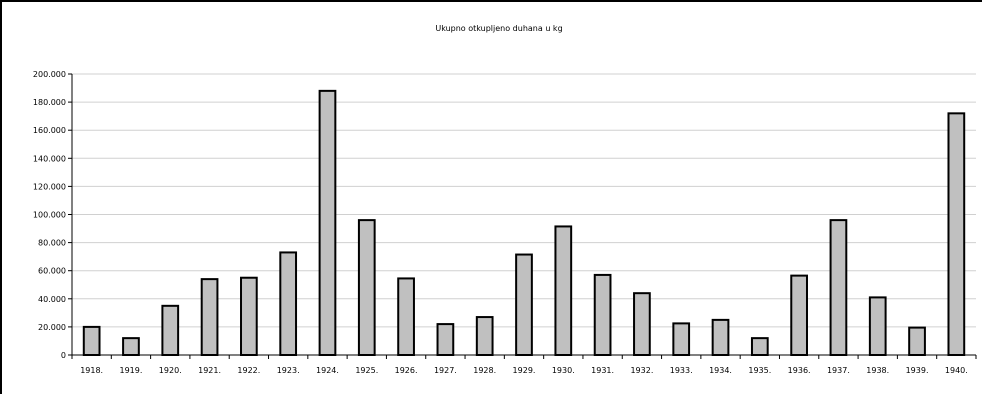  Describe the element at coordinates (799, 315) in the screenshot. I see `bar-1936` at that location.